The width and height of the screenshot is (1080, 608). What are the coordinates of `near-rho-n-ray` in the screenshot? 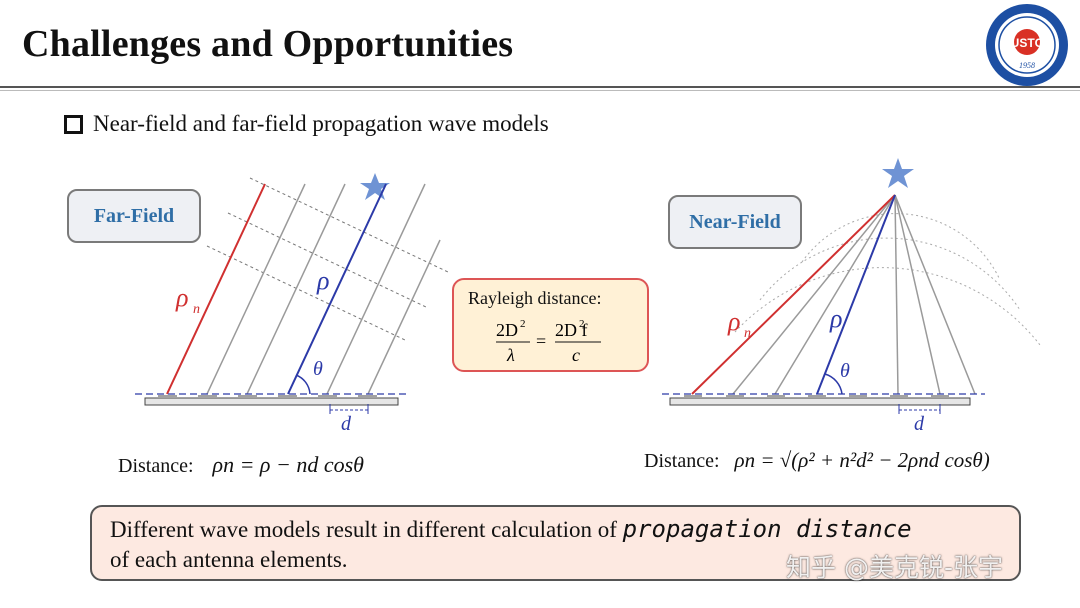 It's located at (793, 294).